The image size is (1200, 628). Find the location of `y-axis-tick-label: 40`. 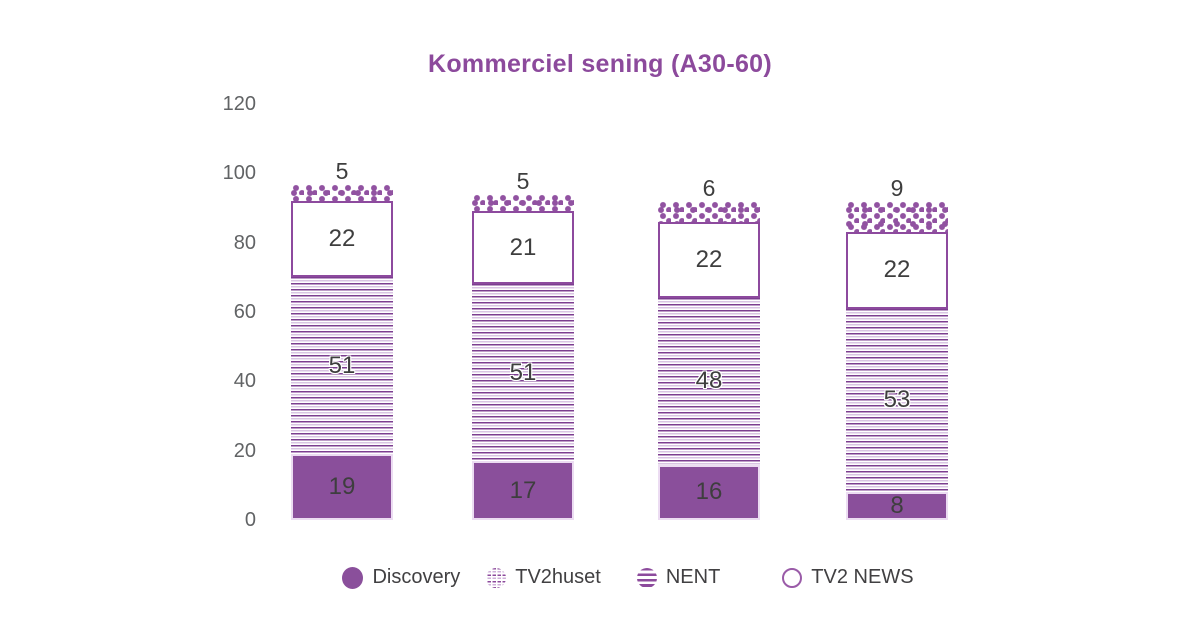

y-axis-tick-label: 40 is located at coordinates (244, 381).